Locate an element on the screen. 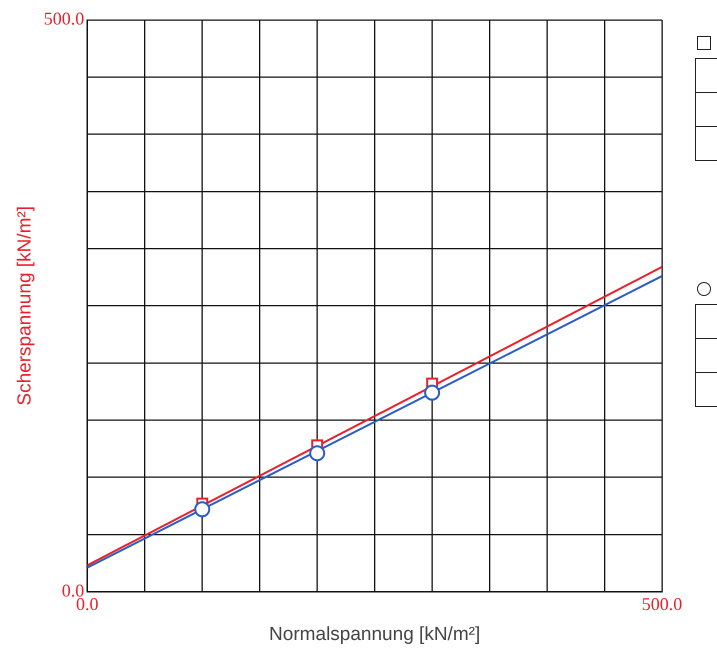  y-axis-title: Scherspannung [kN/m²] is located at coordinates (25, 306).